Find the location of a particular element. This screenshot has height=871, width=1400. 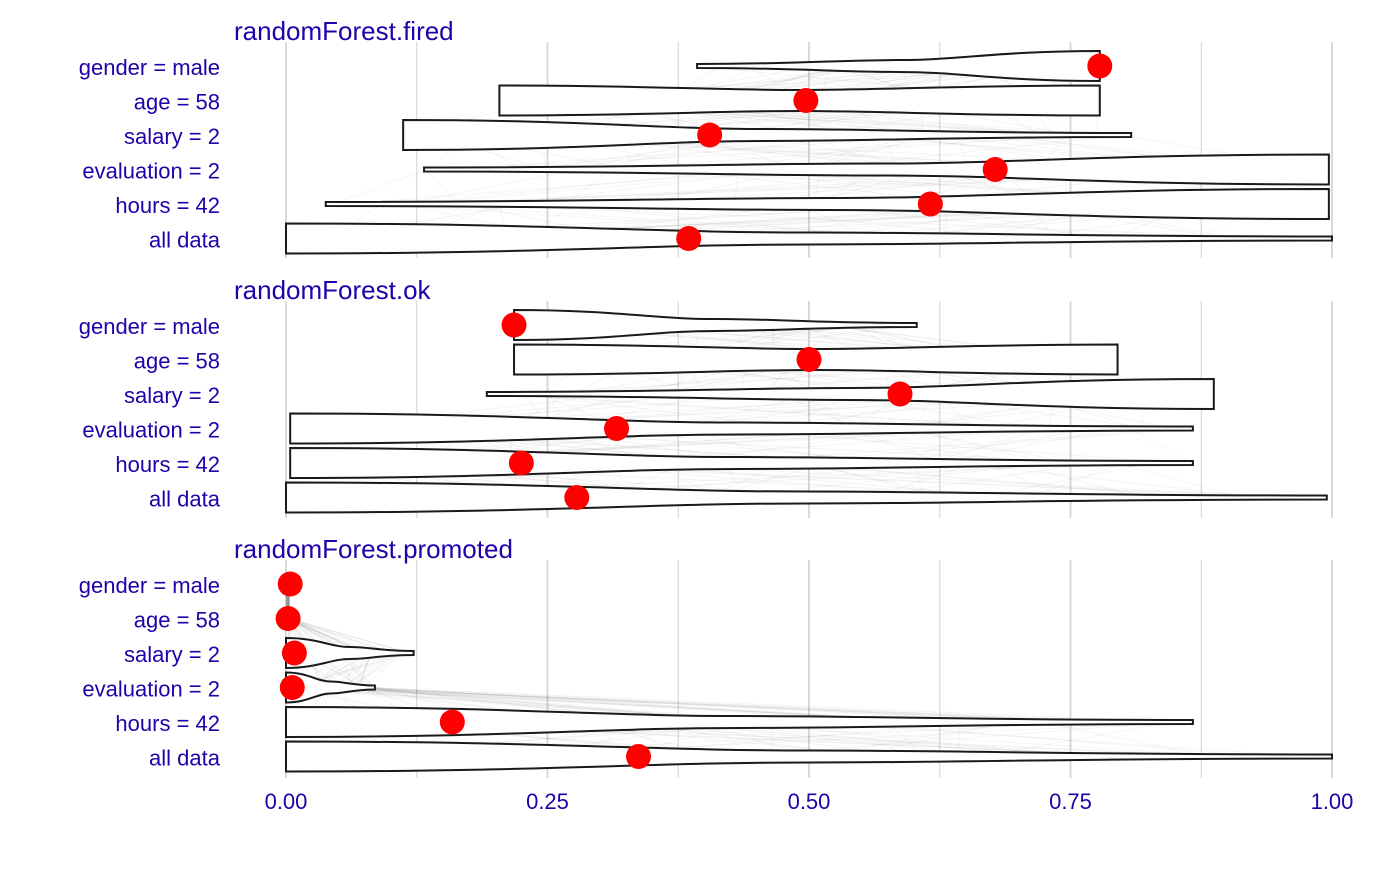

x-tick-label: 0.00 is located at coordinates (286, 801).